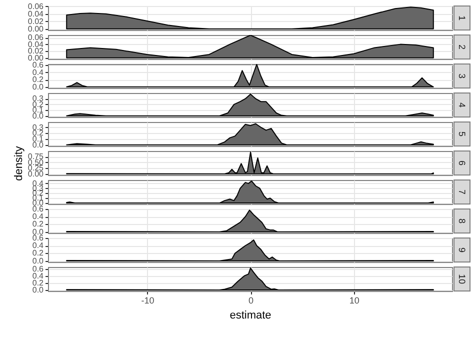  Describe the element at coordinates (462, 192) in the screenshot. I see `text: 7` at that location.